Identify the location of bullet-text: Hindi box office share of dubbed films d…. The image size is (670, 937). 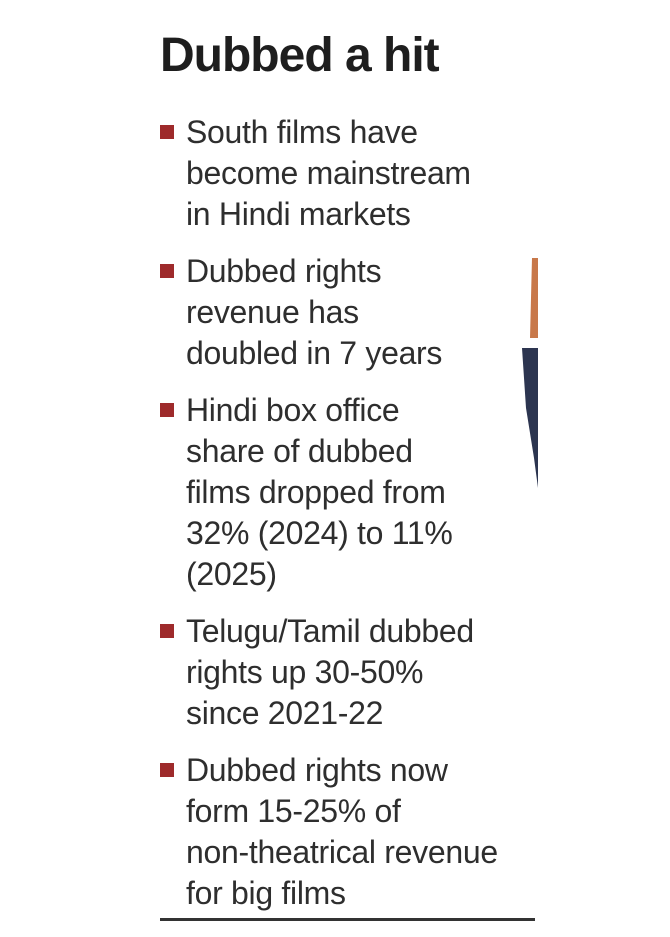
(319, 492).